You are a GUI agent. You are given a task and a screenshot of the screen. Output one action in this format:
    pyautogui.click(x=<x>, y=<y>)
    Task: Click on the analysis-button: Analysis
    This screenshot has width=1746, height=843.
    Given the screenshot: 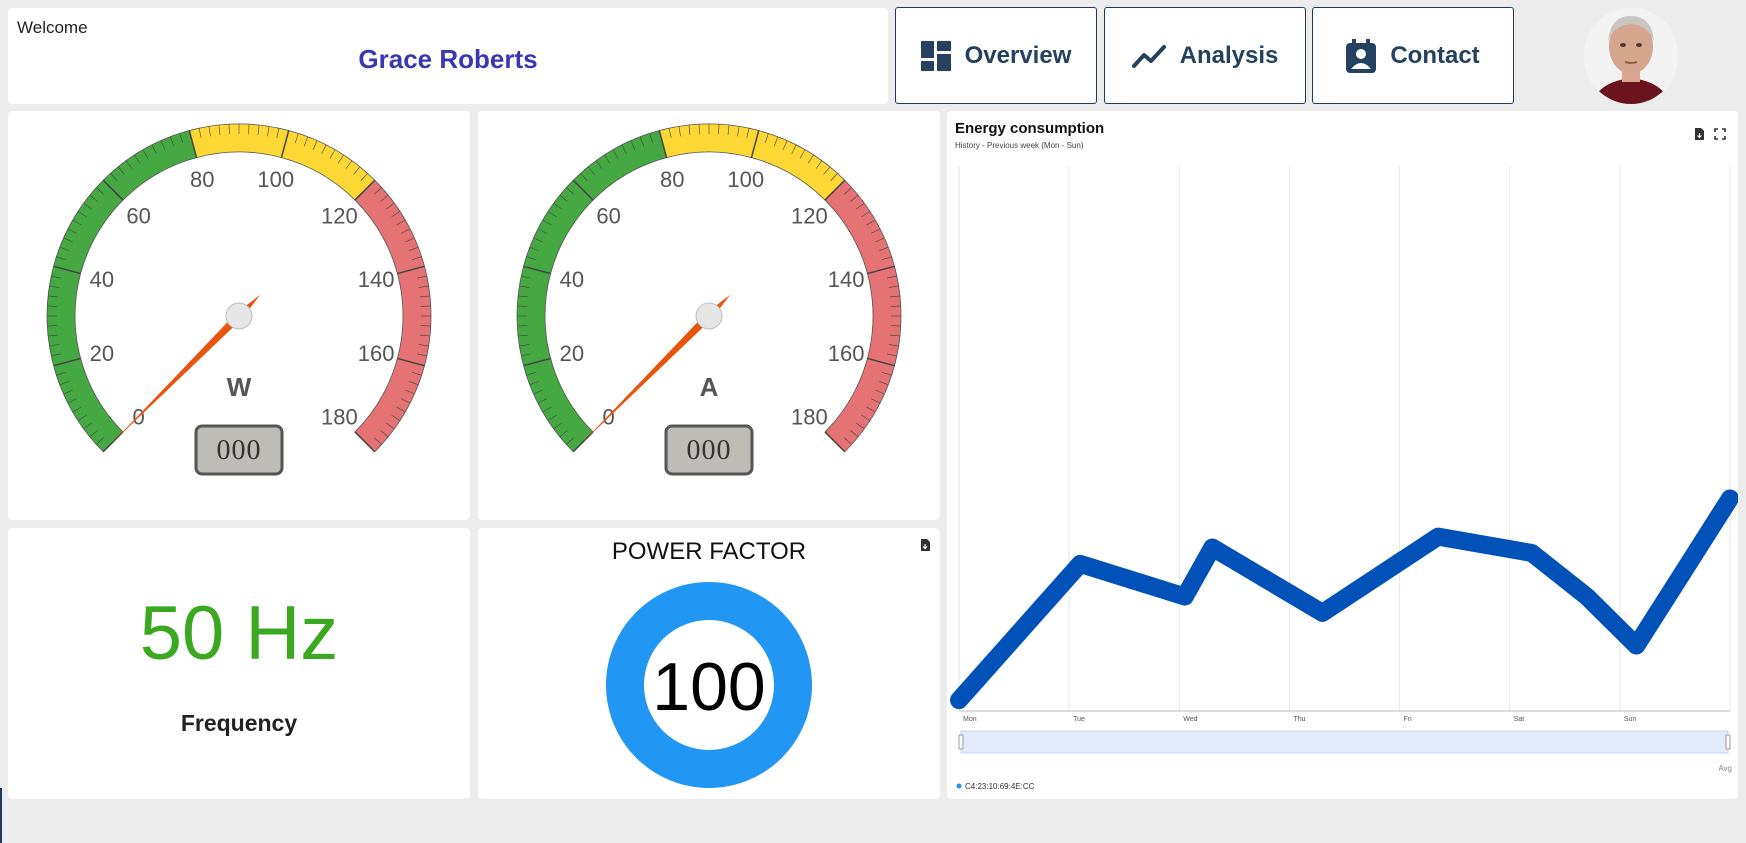 What is the action you would take?
    pyautogui.click(x=1205, y=55)
    